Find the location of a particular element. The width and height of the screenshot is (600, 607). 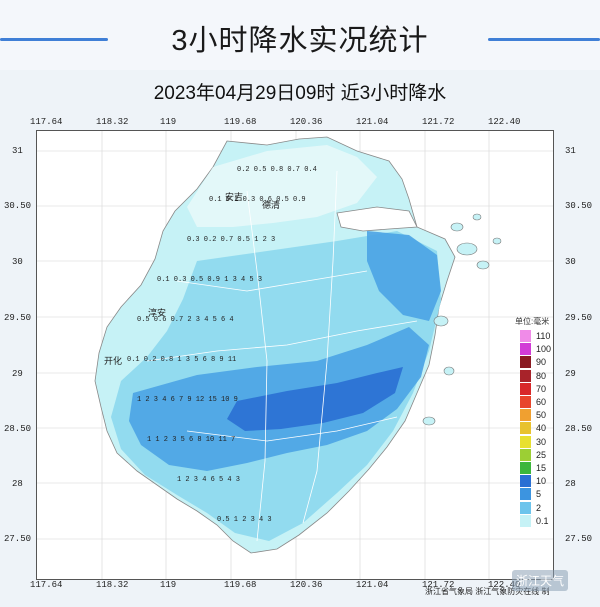

legend-level: 10 is located at coordinates (551, 481).